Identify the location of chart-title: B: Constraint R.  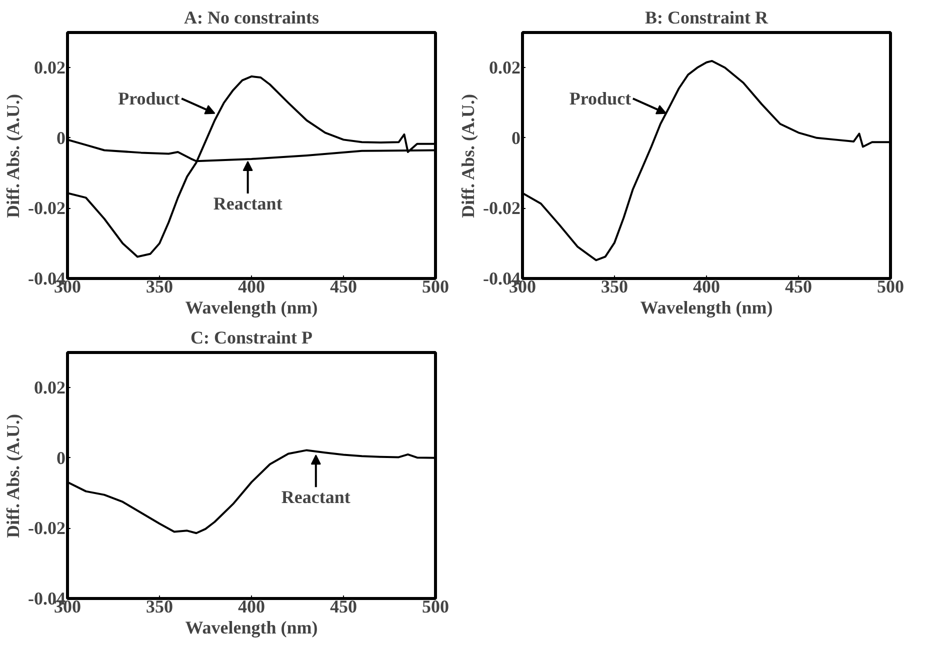
(707, 18).